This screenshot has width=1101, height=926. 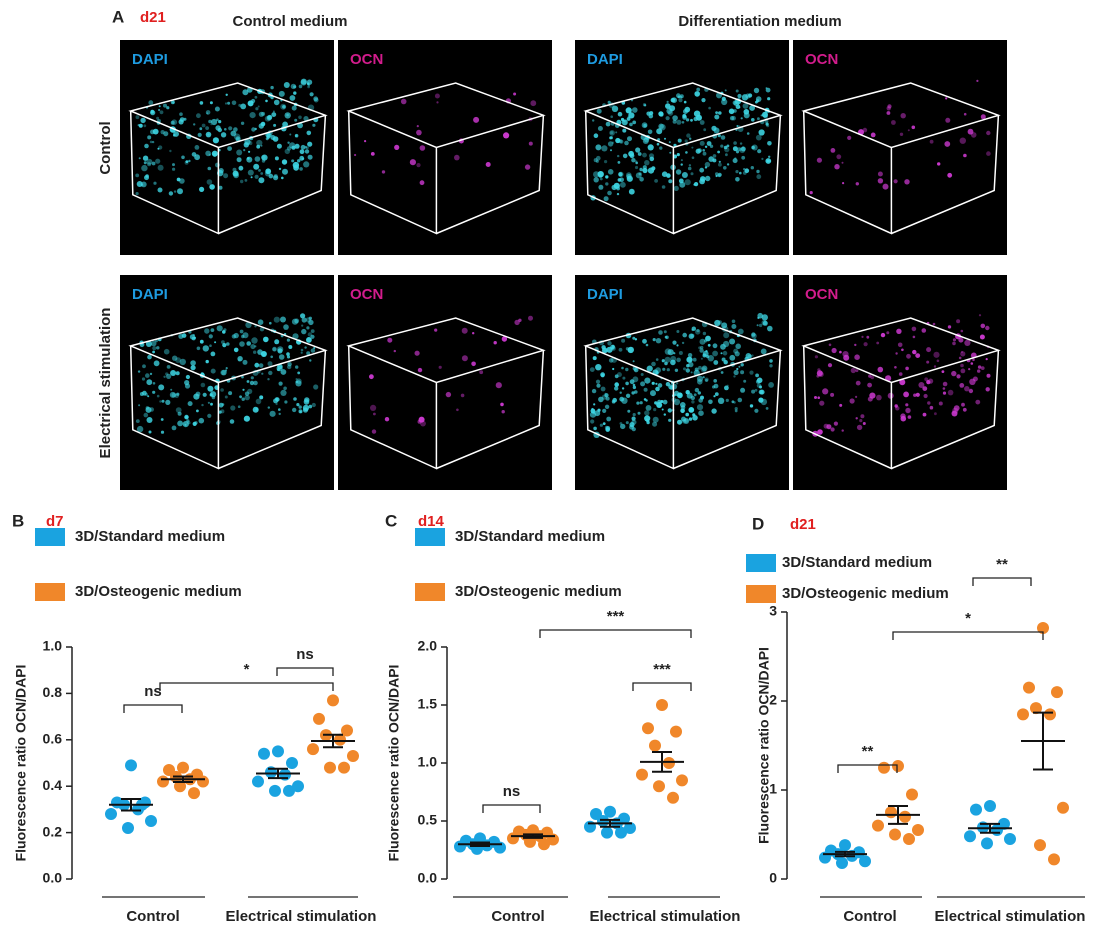 What do you see at coordinates (55, 521) in the screenshot?
I see `day-label: d7` at bounding box center [55, 521].